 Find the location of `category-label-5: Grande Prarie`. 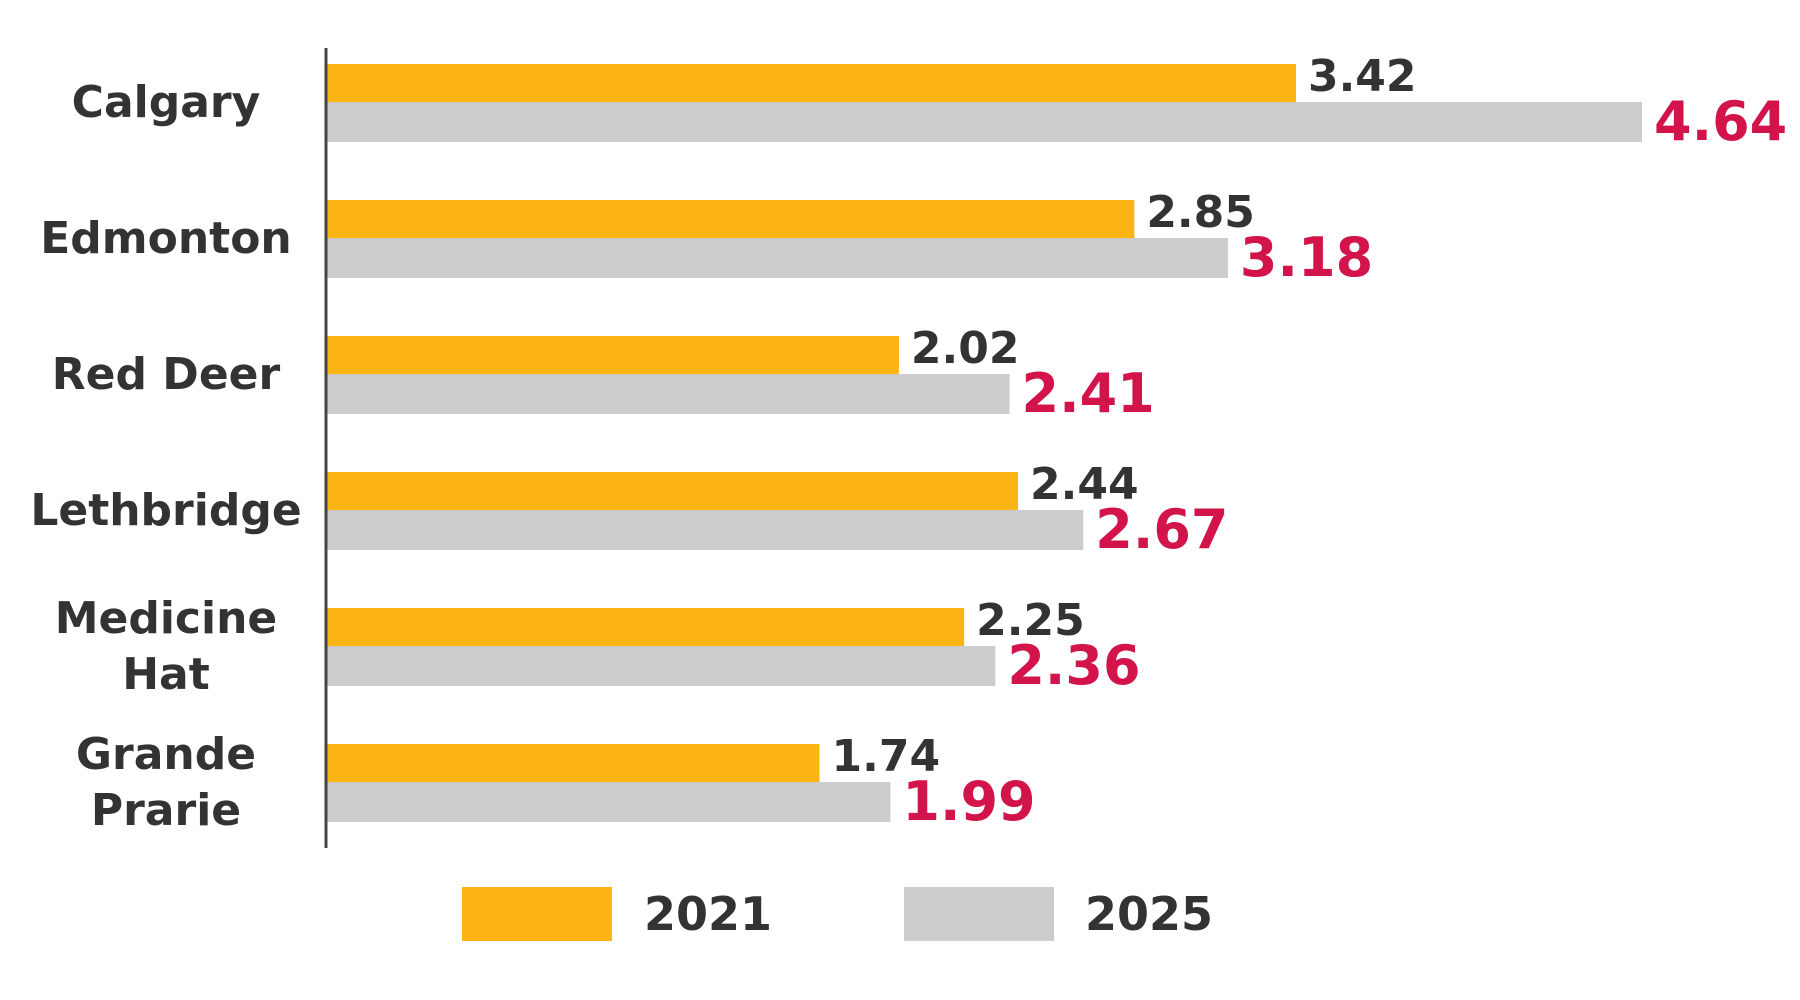

category-label-5: Grande Prarie is located at coordinates (166, 782).